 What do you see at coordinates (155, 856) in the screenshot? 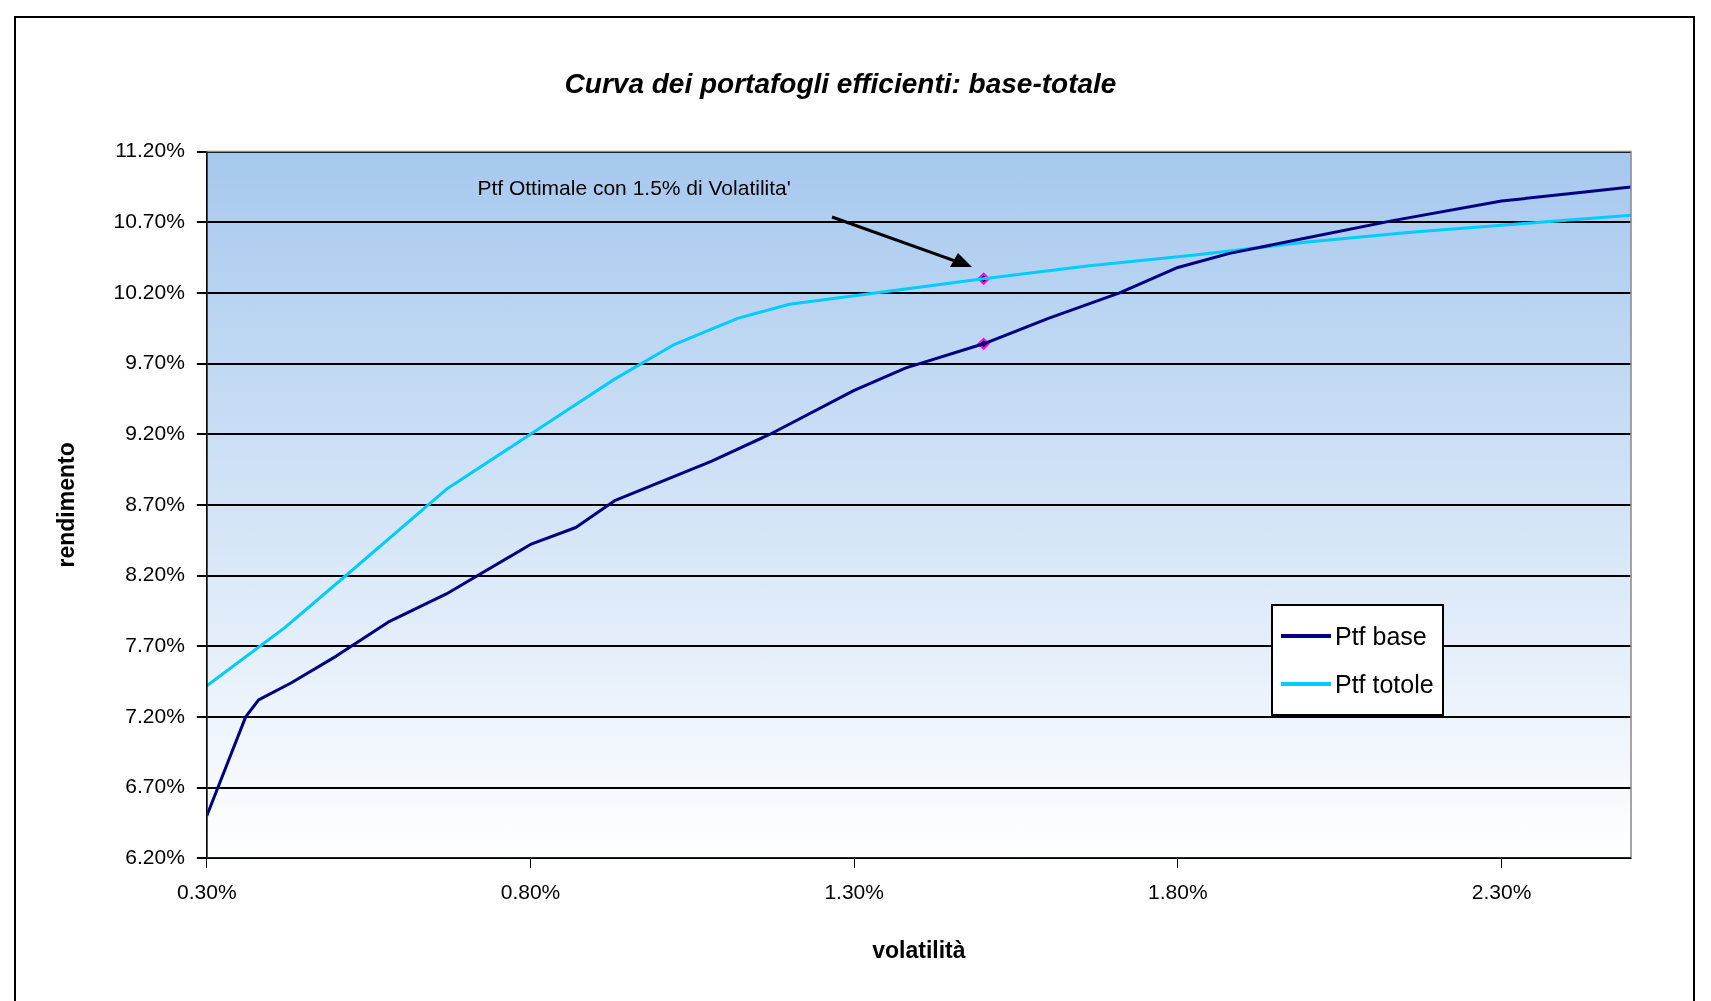
I see `y-tick-label: 6.20%` at bounding box center [155, 856].